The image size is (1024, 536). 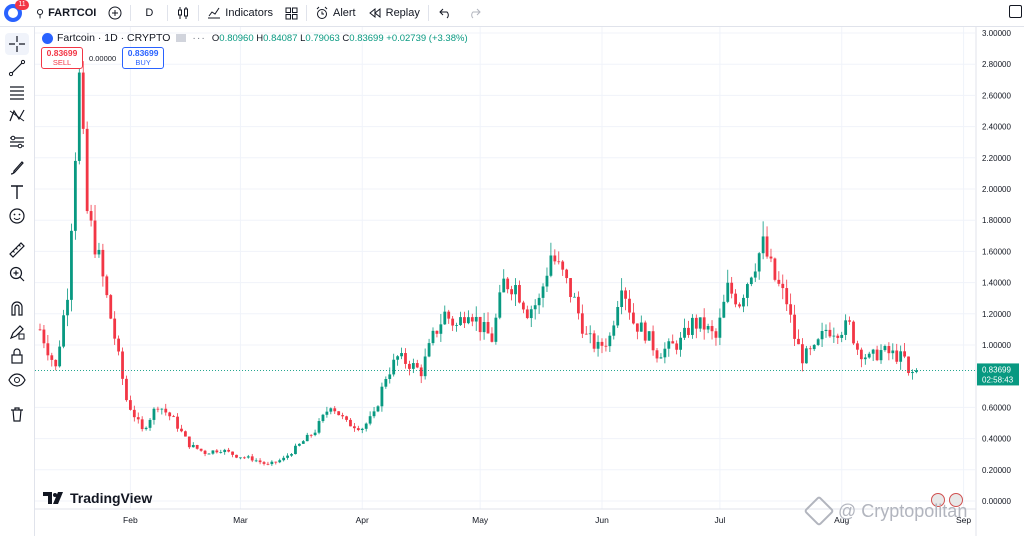 I want to click on text-tool, so click(x=17, y=192).